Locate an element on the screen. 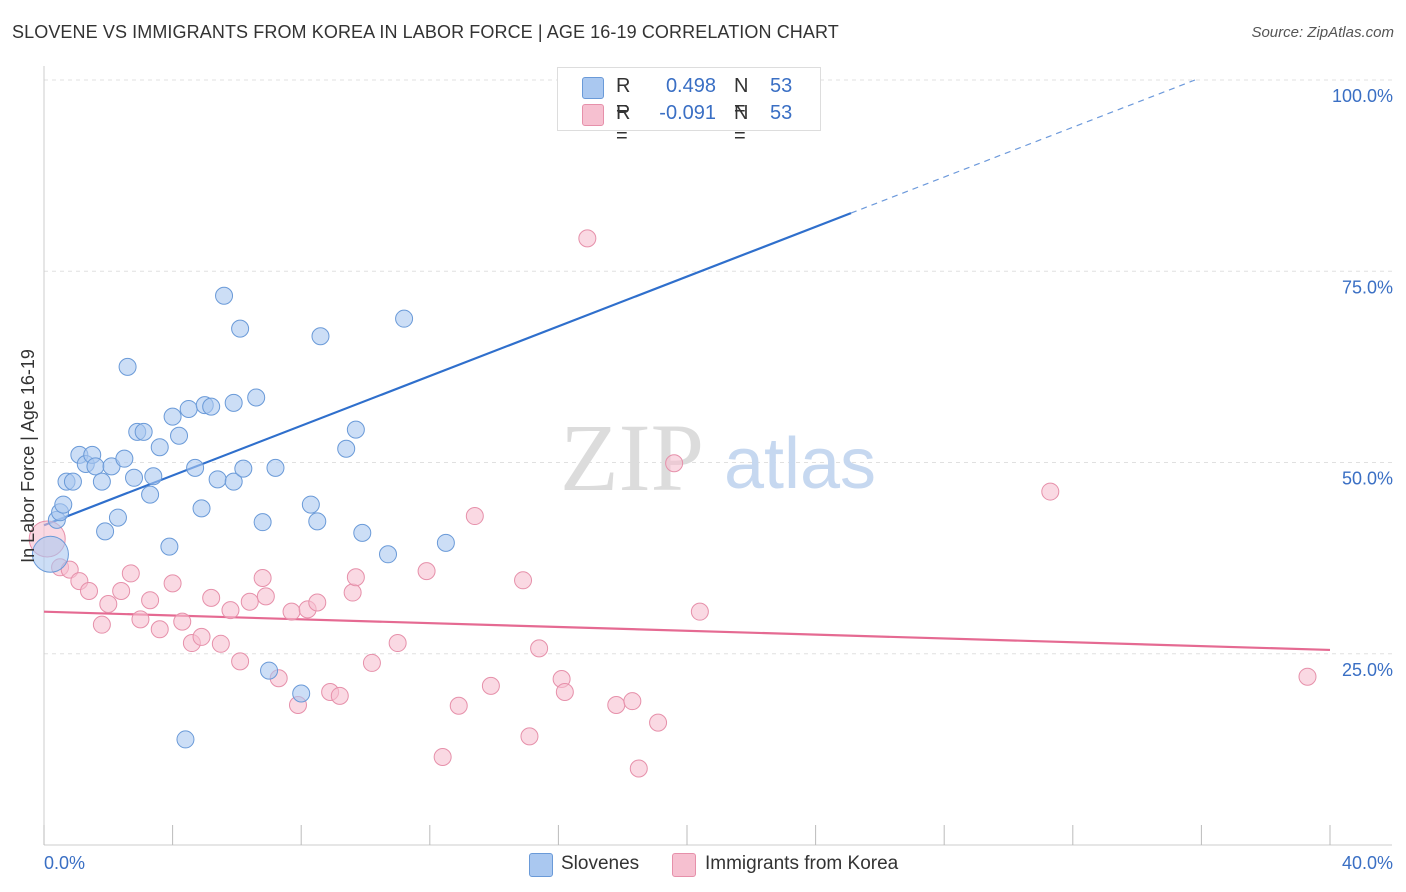  series-legend-swatch-korea is located at coordinates (684, 865).